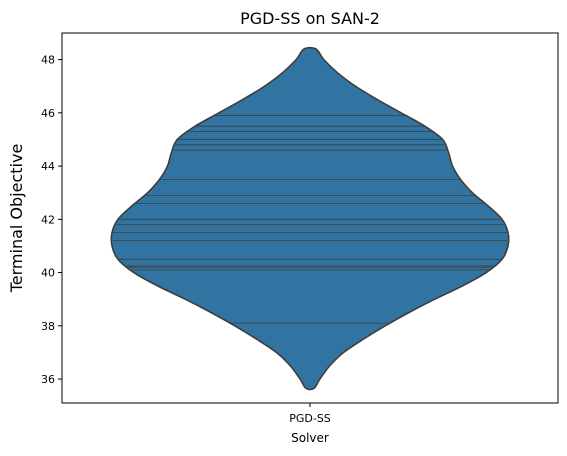 Image resolution: width=567 pixels, height=456 pixels. What do you see at coordinates (48, 379) in the screenshot?
I see `y-tick-label: 36` at bounding box center [48, 379].